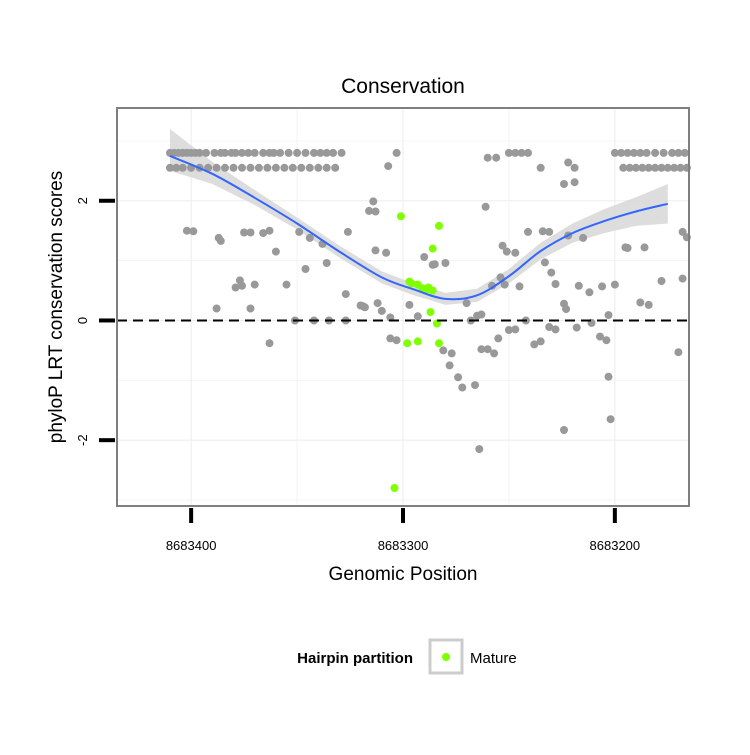  Describe the element at coordinates (615, 545) in the screenshot. I see `x-tick-label: 8683200` at that location.